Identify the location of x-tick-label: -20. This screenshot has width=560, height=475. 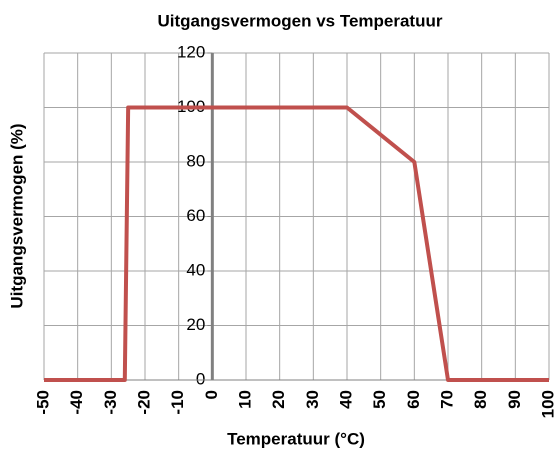
(143, 402).